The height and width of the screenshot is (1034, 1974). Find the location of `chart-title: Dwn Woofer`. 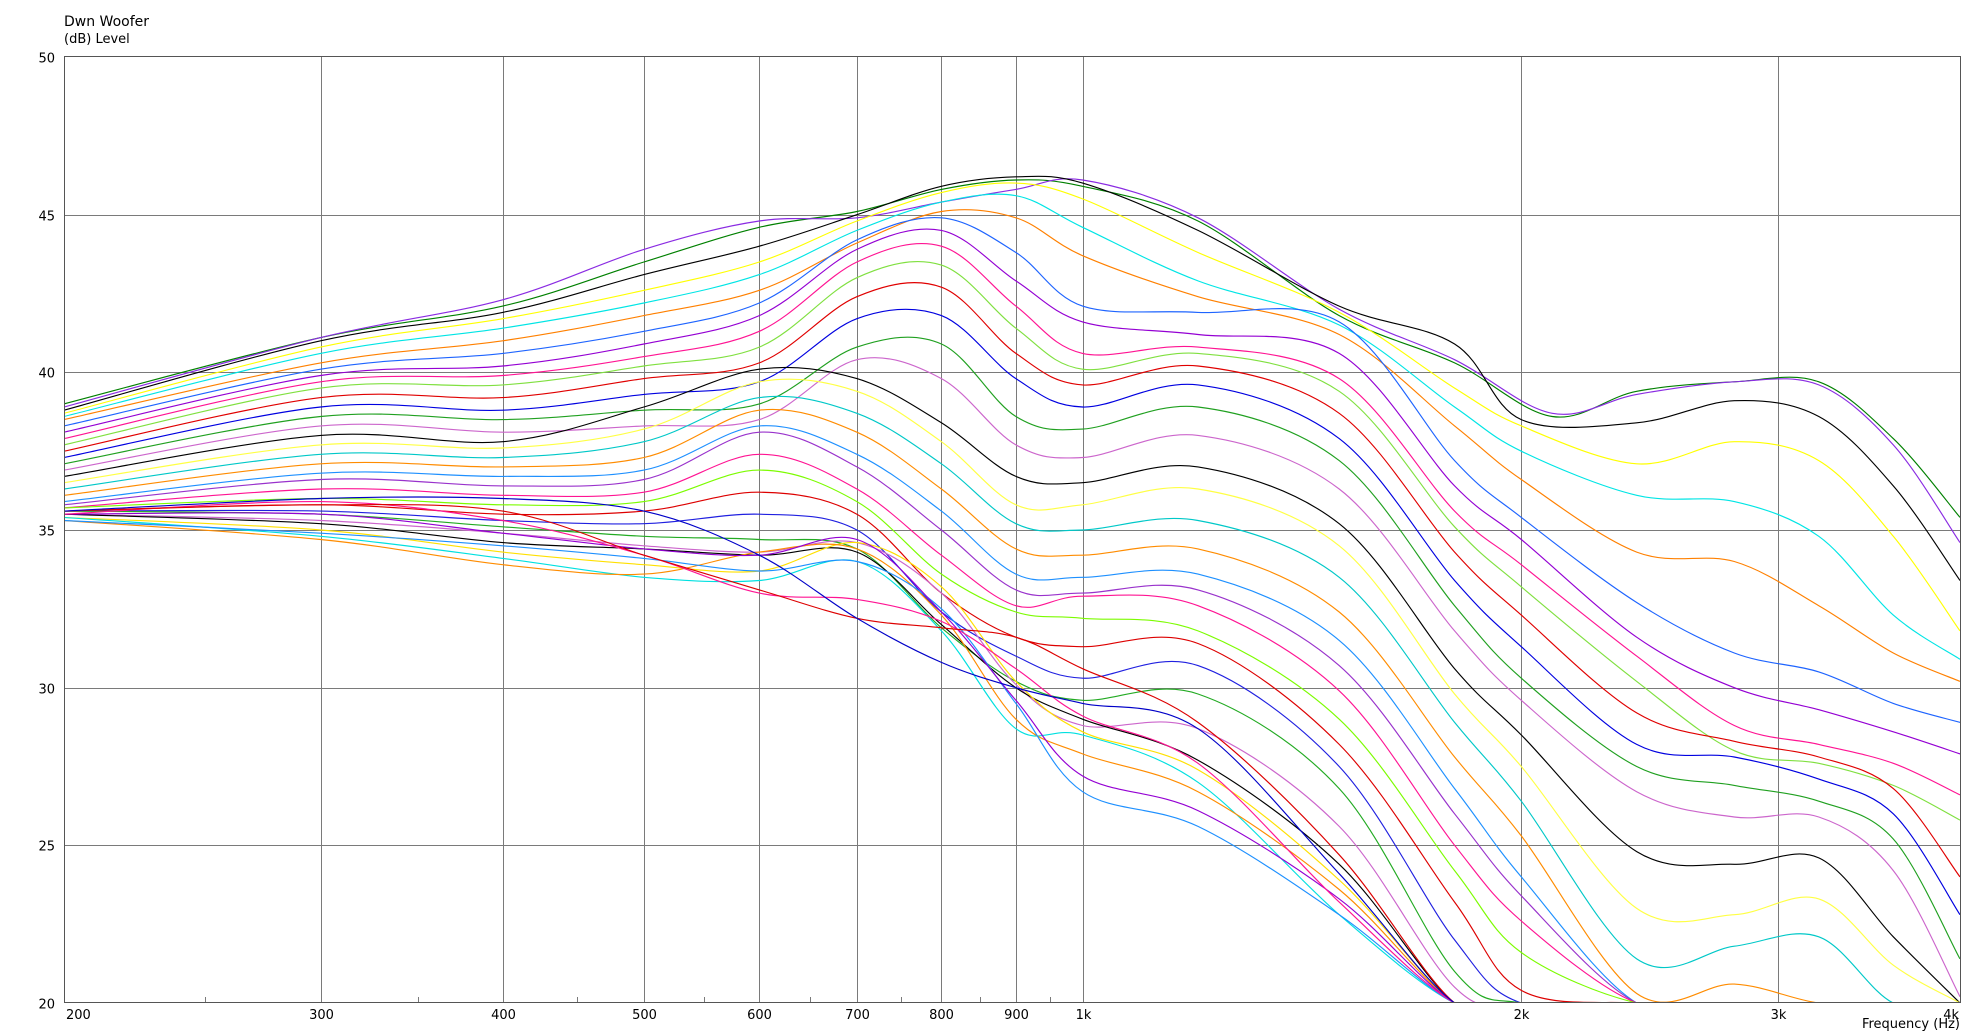

chart-title: Dwn Woofer is located at coordinates (106, 22).